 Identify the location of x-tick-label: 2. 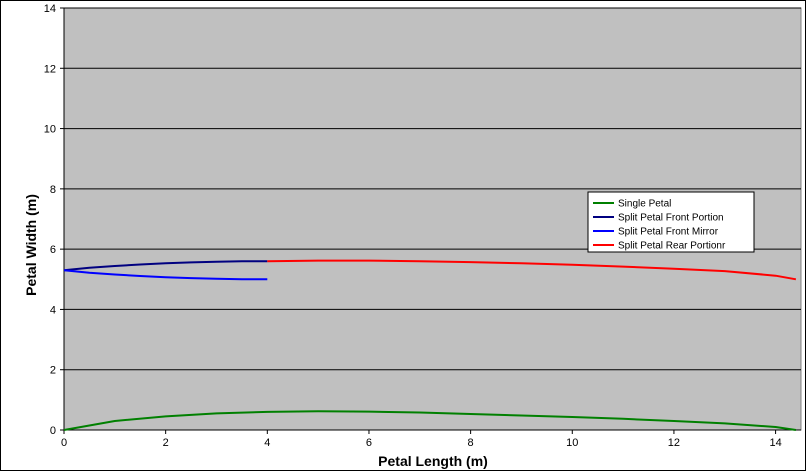
(166, 443).